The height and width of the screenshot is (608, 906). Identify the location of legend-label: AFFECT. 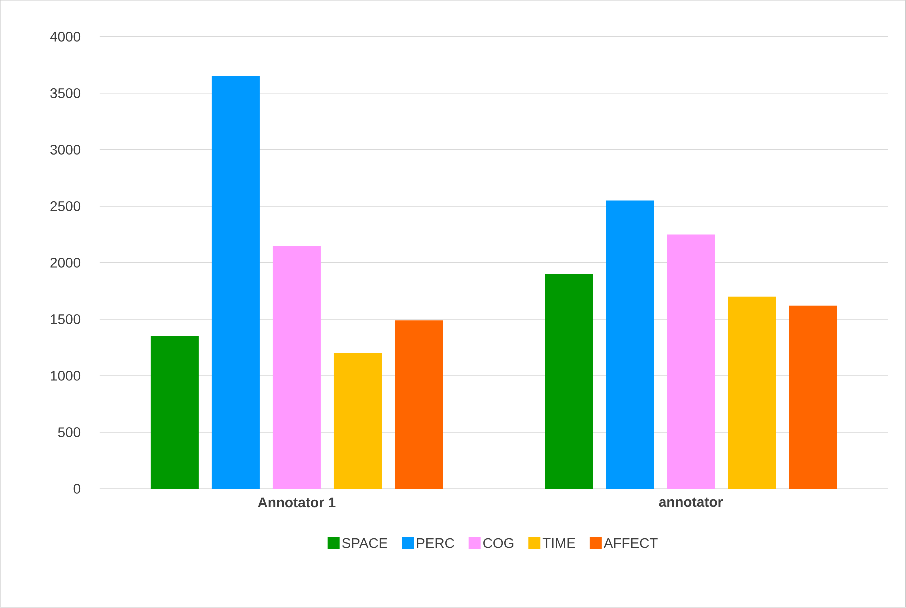
(631, 543).